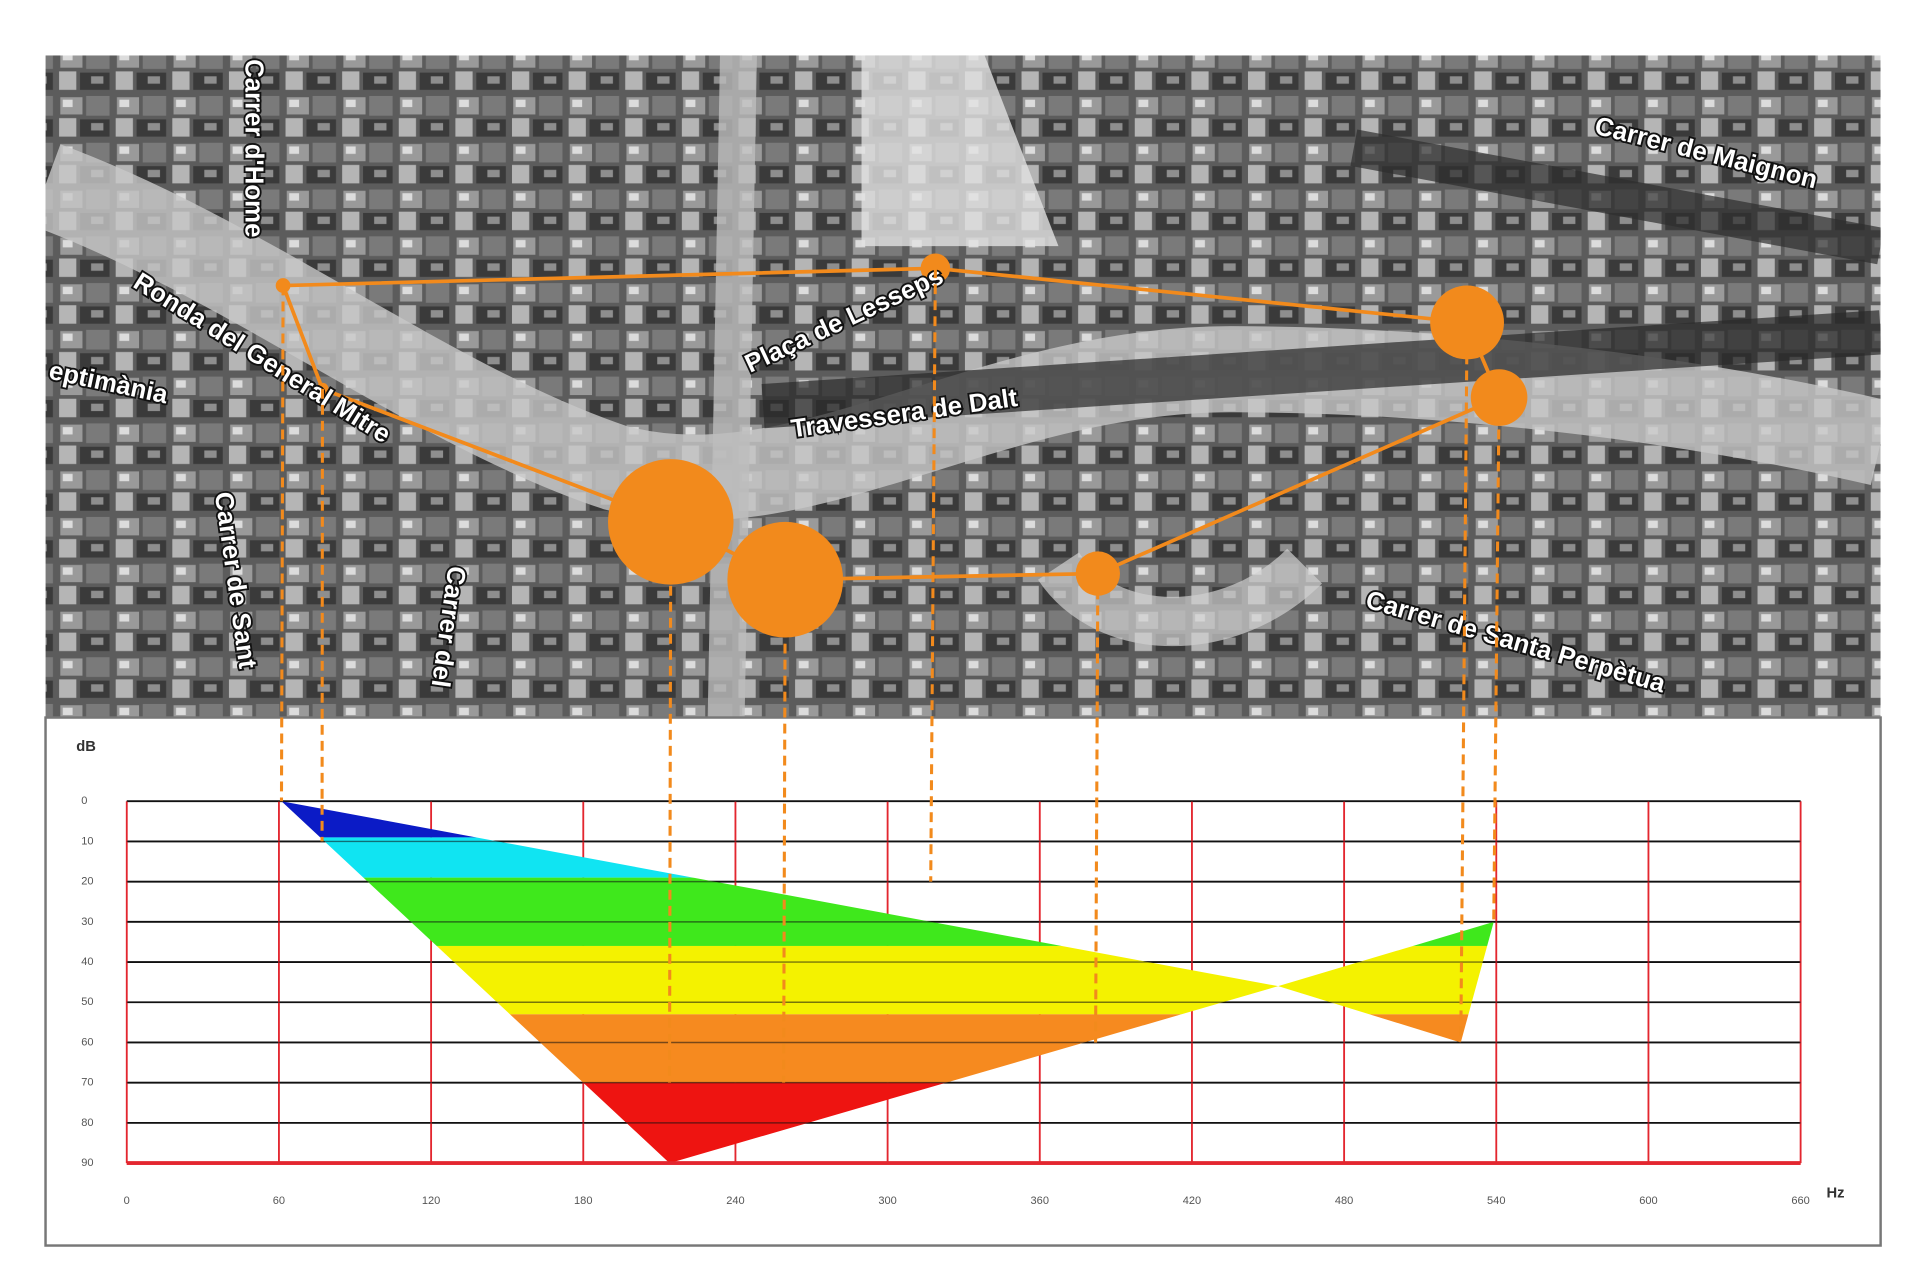 The width and height of the screenshot is (1920, 1280). I want to click on x-tick-label: 360, so click(1040, 1201).